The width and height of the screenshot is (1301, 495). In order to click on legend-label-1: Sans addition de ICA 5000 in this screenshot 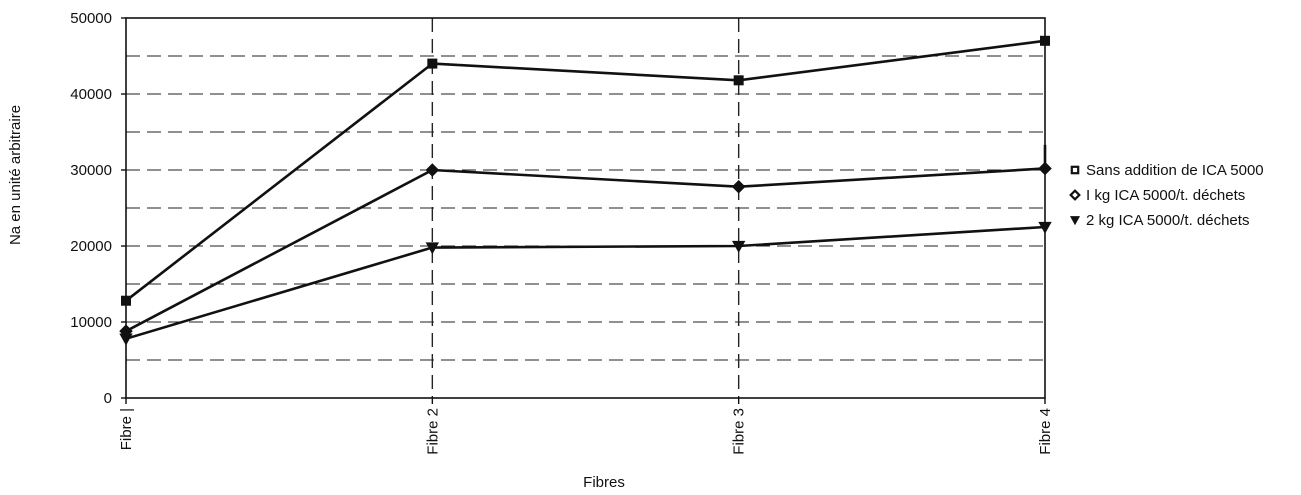, I will do `click(1175, 170)`.